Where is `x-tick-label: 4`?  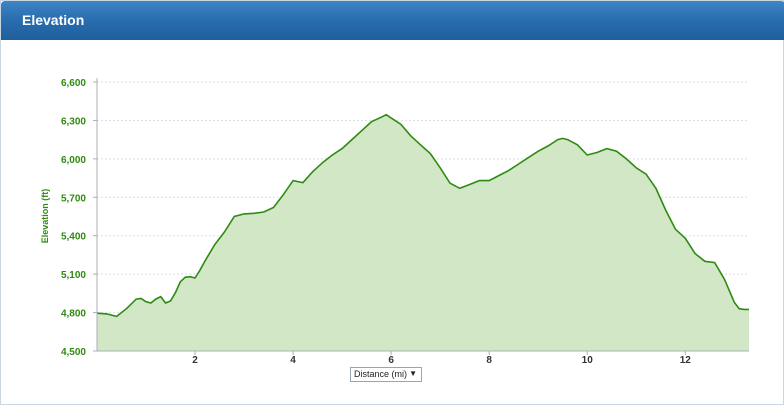 x-tick-label: 4 is located at coordinates (293, 360).